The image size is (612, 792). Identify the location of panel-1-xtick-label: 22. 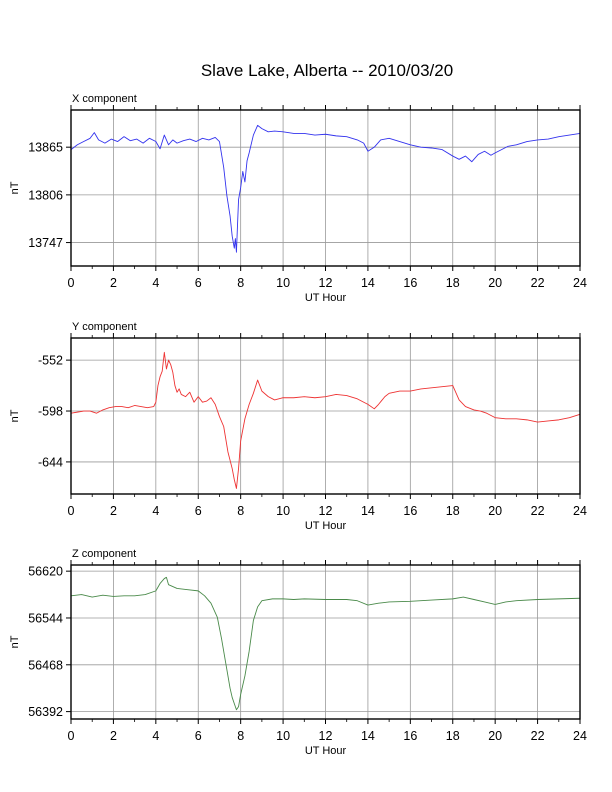
(538, 283).